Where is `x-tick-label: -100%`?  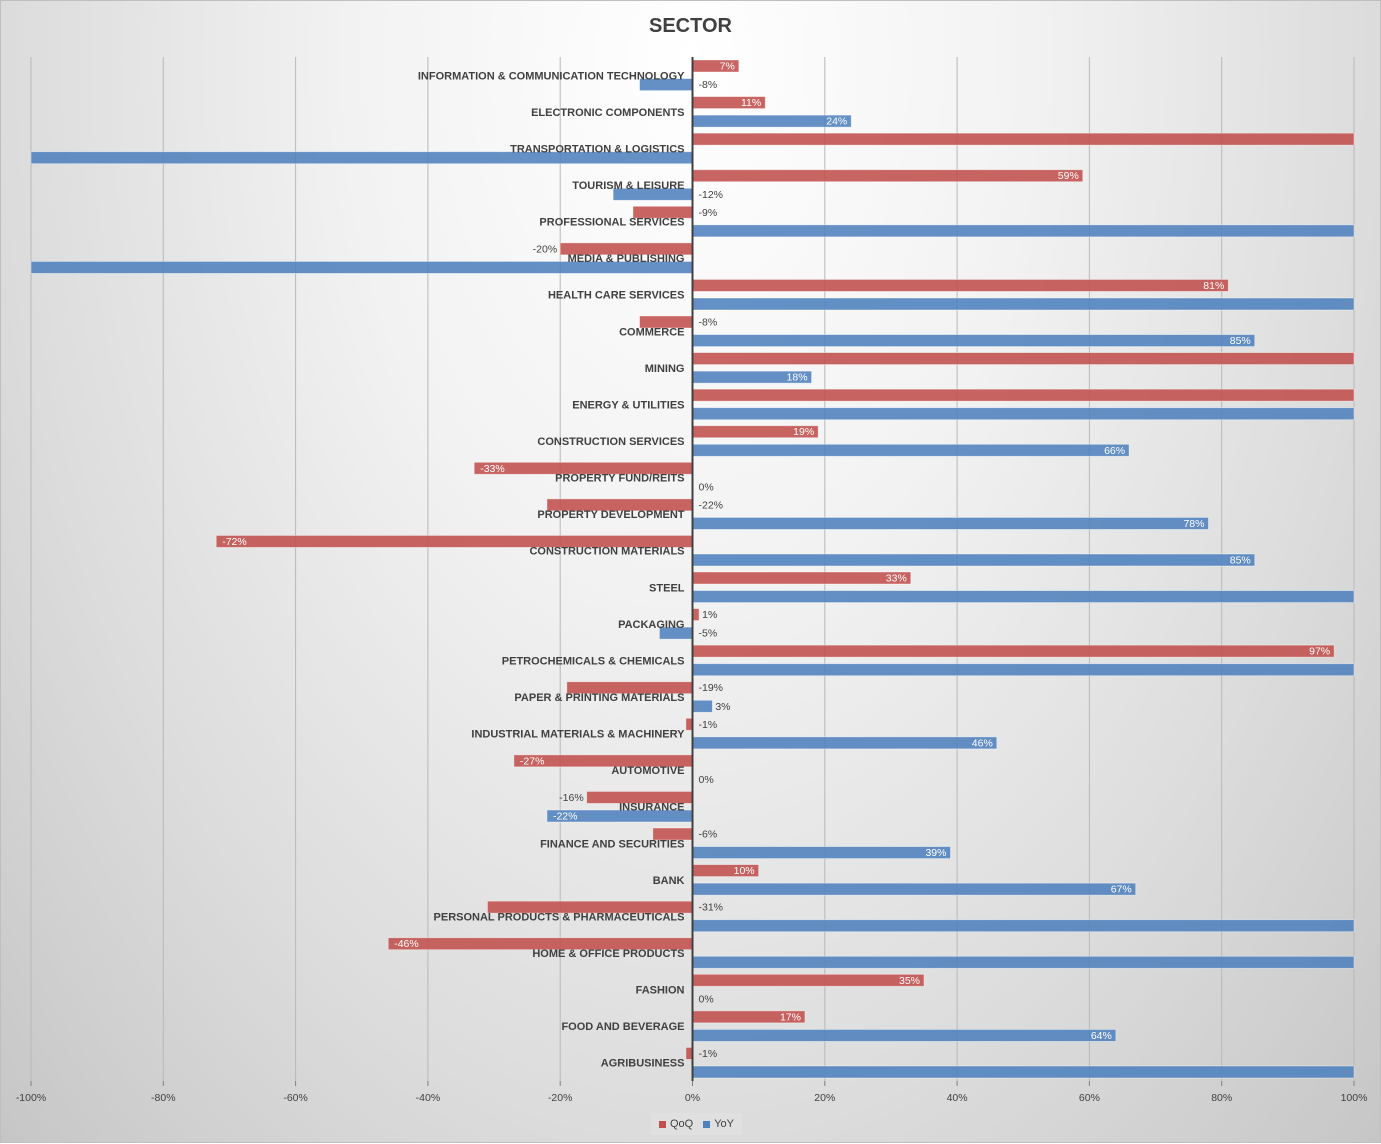 x-tick-label: -100% is located at coordinates (31, 1098).